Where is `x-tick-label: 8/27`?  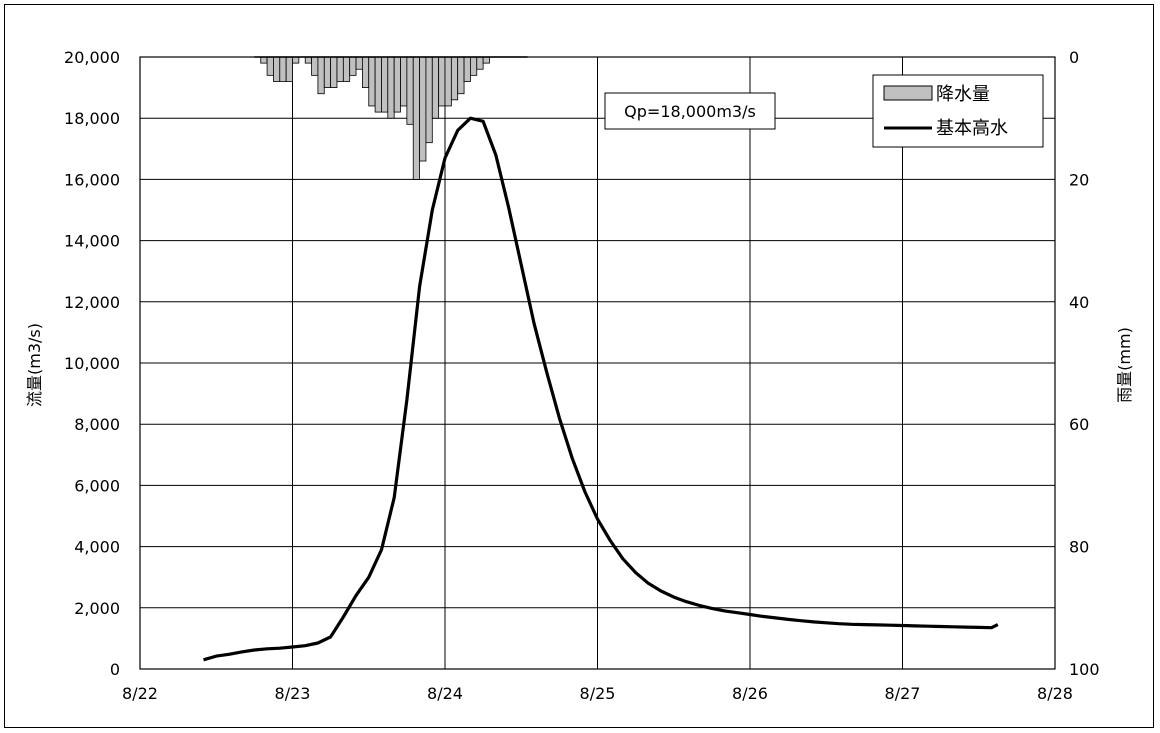
x-tick-label: 8/27 is located at coordinates (903, 693).